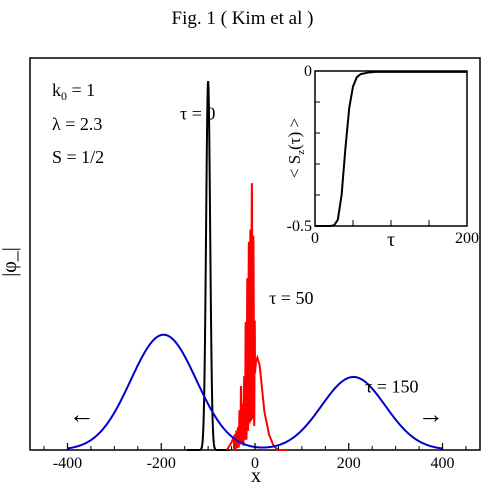  I want to click on inset-x-axis-label: τ, so click(391, 240).